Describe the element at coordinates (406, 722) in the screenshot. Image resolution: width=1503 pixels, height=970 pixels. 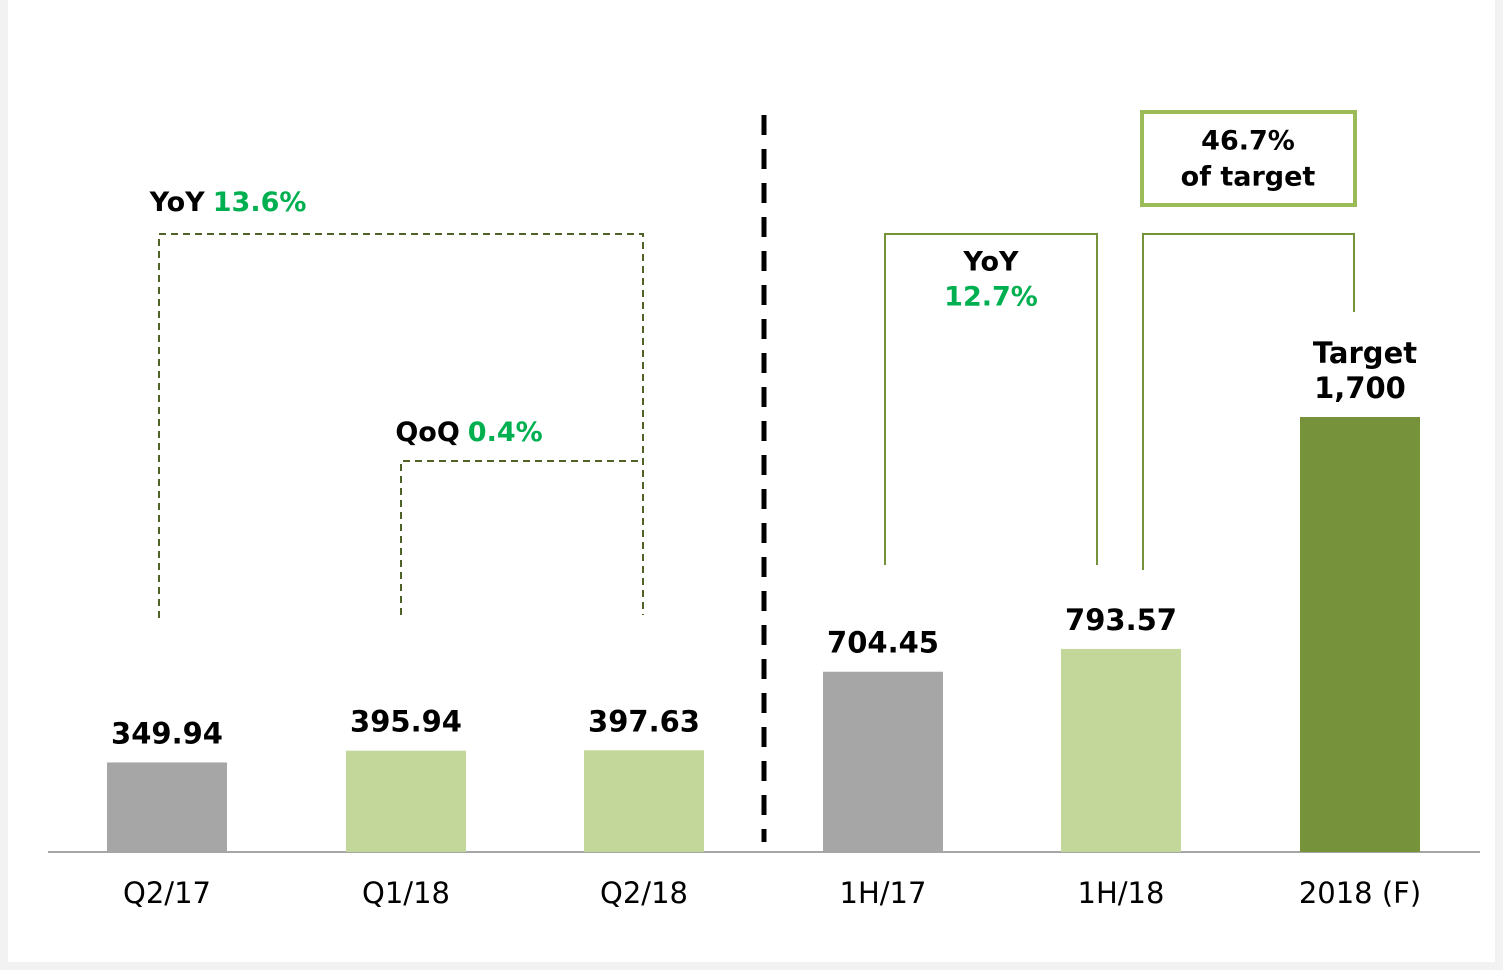
I see `value-label: 395.94` at that location.